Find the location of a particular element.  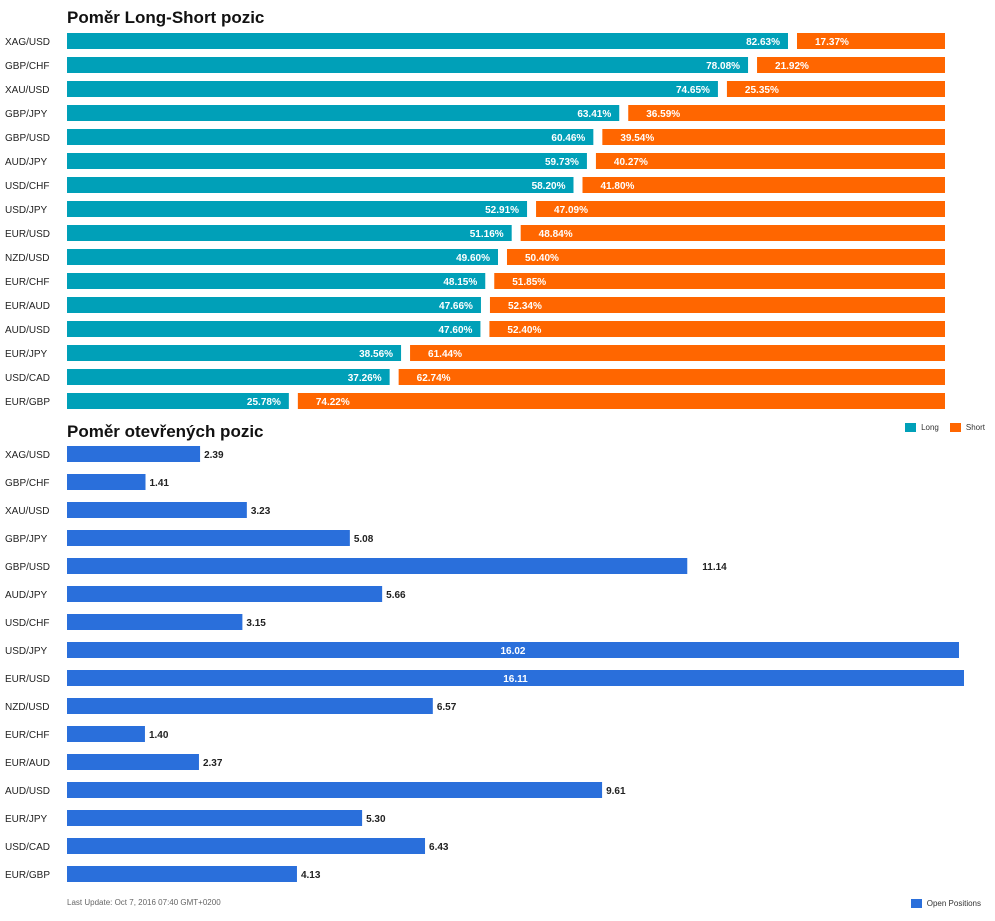

open-positions-row-eur-gbp: EUR/GBP 4.13 is located at coordinates (163, 874).